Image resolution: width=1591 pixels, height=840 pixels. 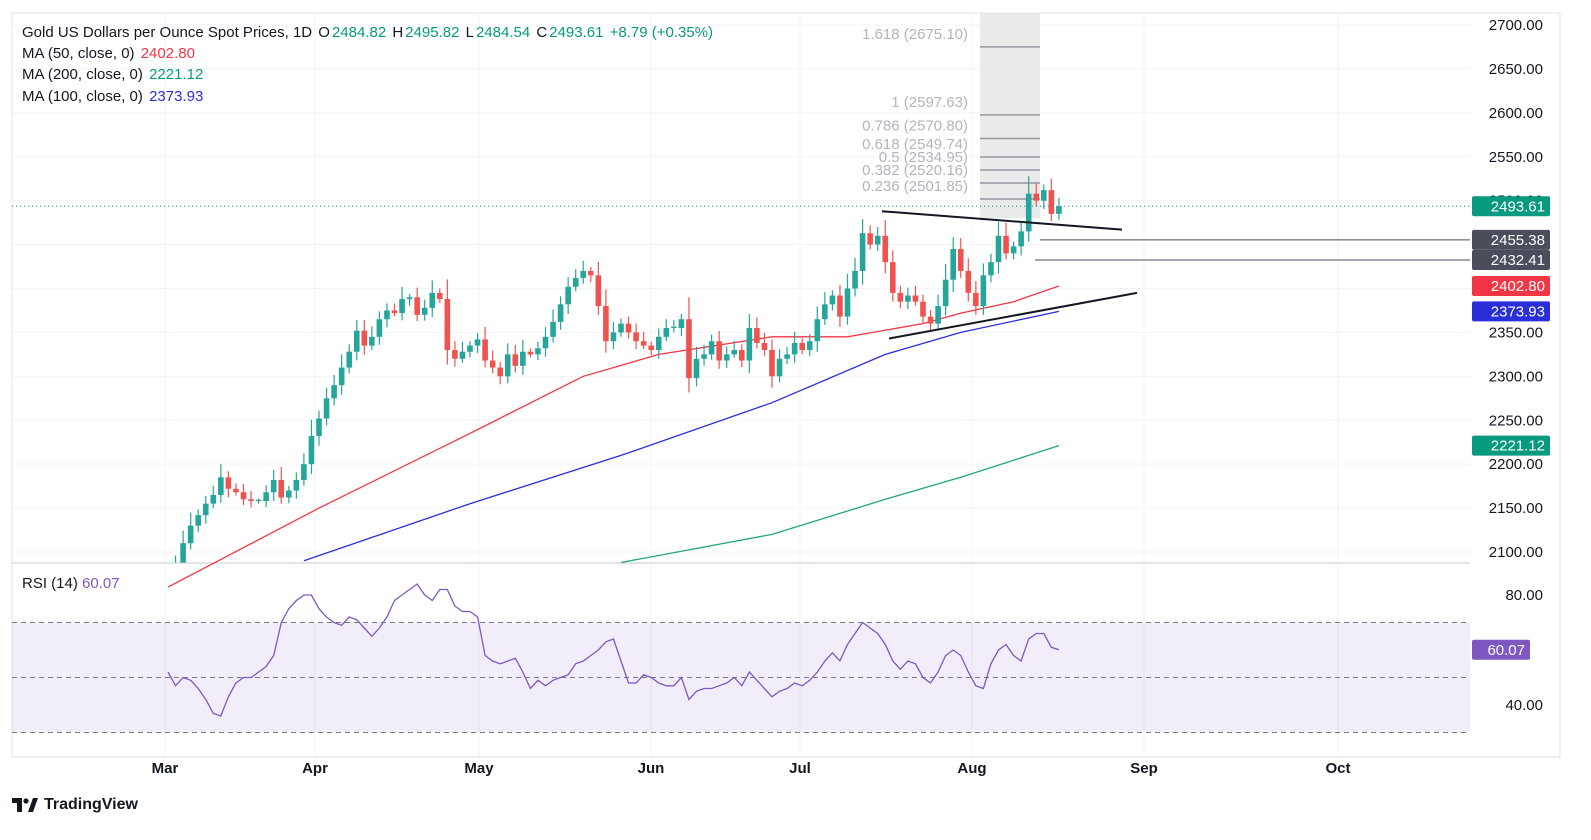 What do you see at coordinates (165, 768) in the screenshot?
I see `month-label: Mar` at bounding box center [165, 768].